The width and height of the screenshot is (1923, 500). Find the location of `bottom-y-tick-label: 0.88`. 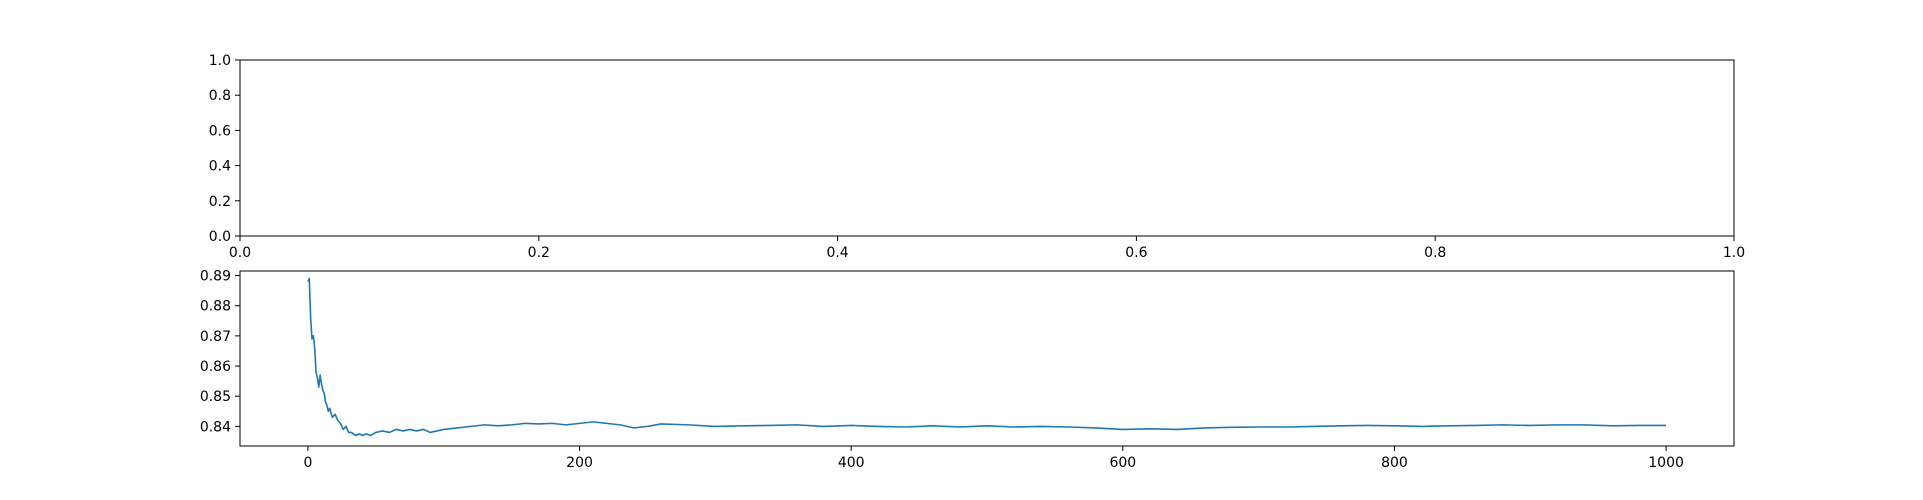

bottom-y-tick-label: 0.88 is located at coordinates (215, 307).